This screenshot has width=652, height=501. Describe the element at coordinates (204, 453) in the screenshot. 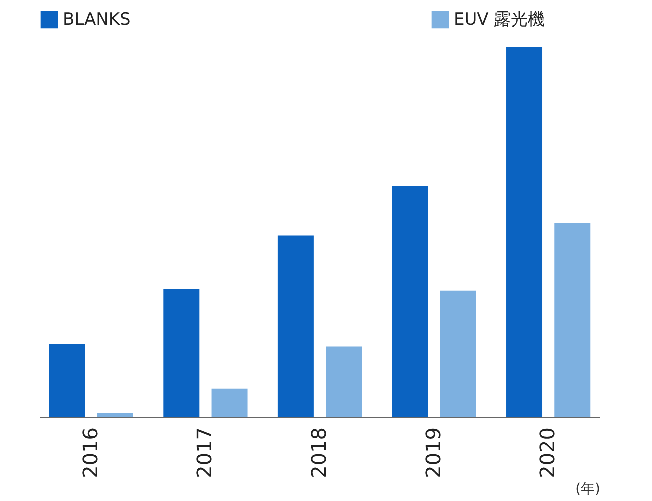

I see `x-tick-label: 2017` at that location.